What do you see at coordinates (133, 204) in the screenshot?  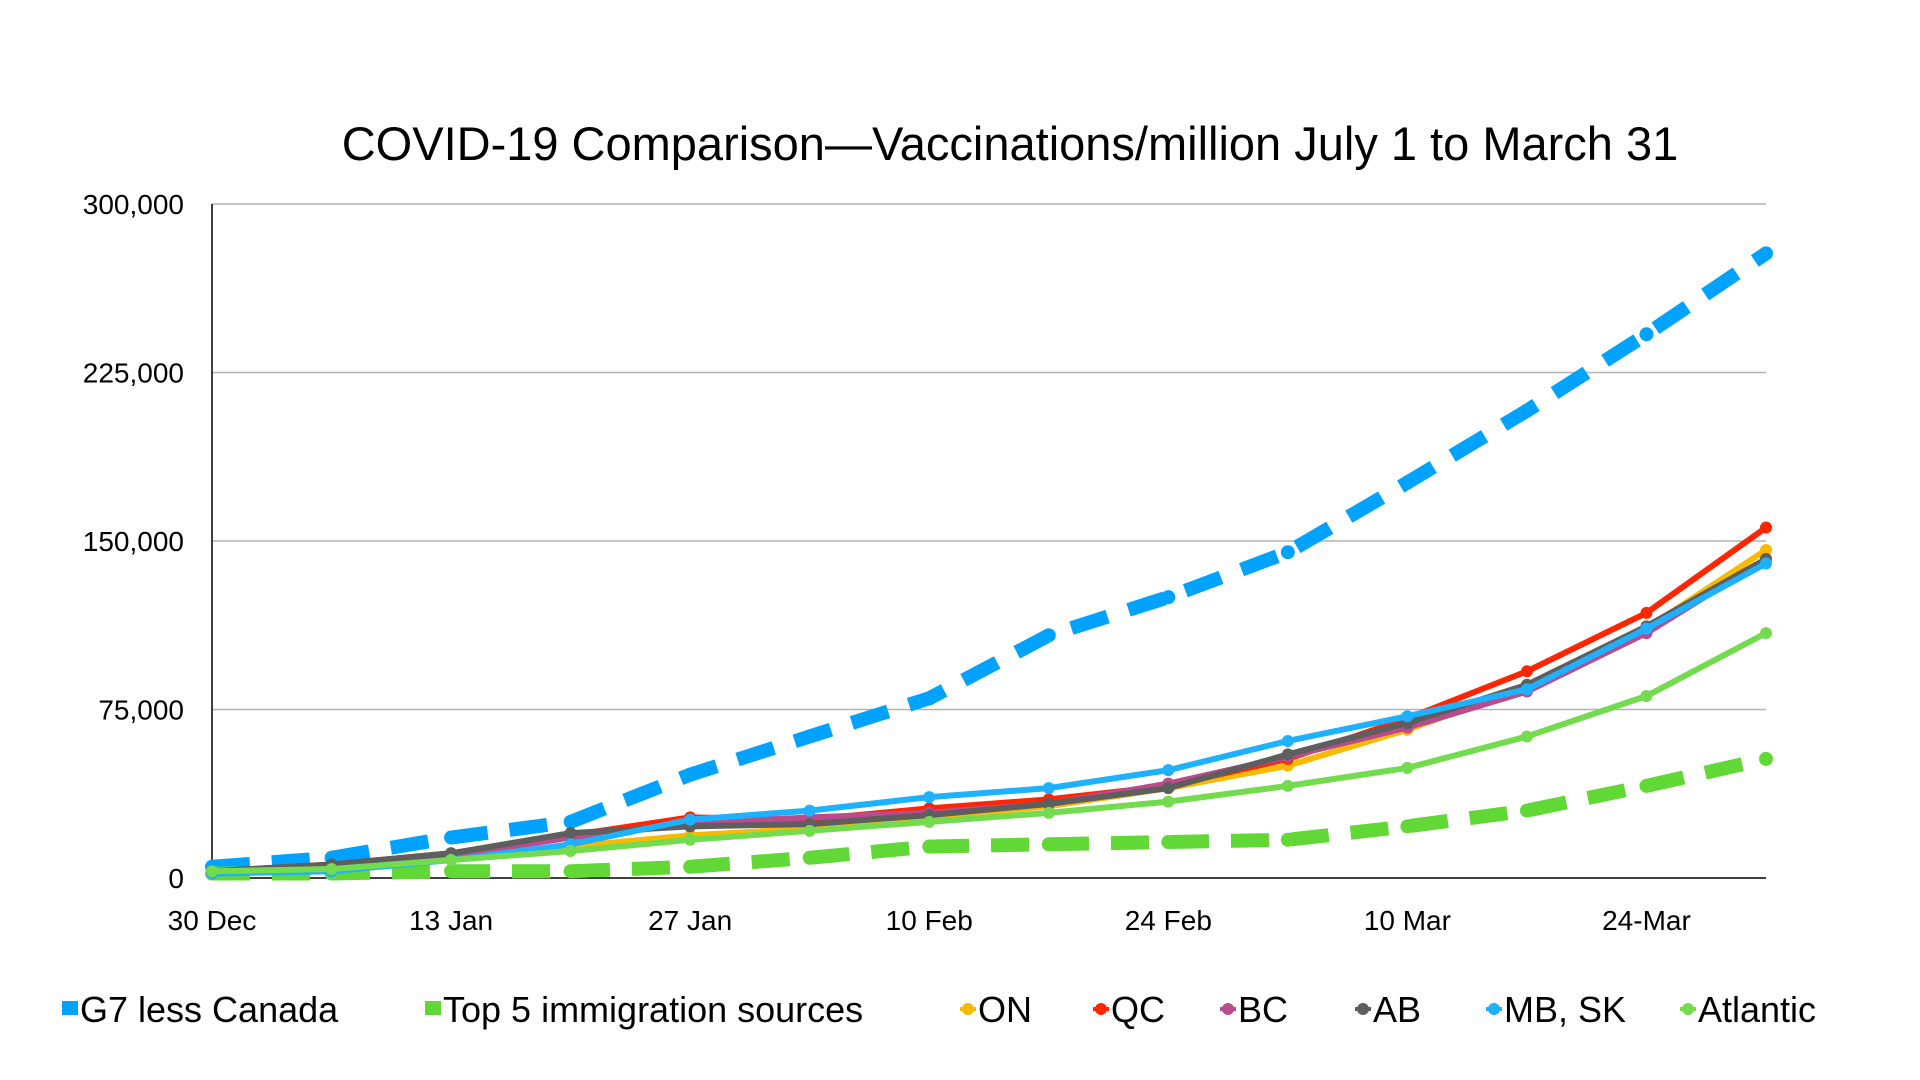 I see `y-tick-label: 300,000` at bounding box center [133, 204].